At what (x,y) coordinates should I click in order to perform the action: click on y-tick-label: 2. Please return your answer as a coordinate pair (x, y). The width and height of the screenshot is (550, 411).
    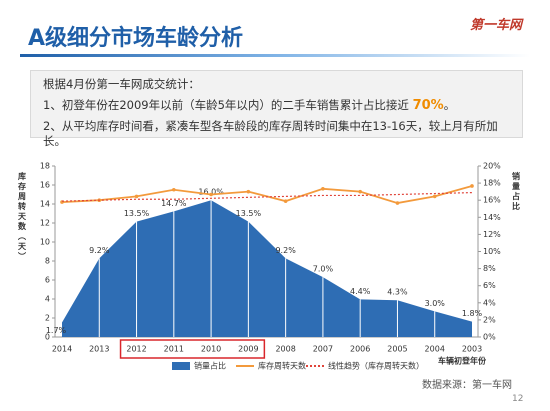
    Looking at the image, I should click on (47, 318).